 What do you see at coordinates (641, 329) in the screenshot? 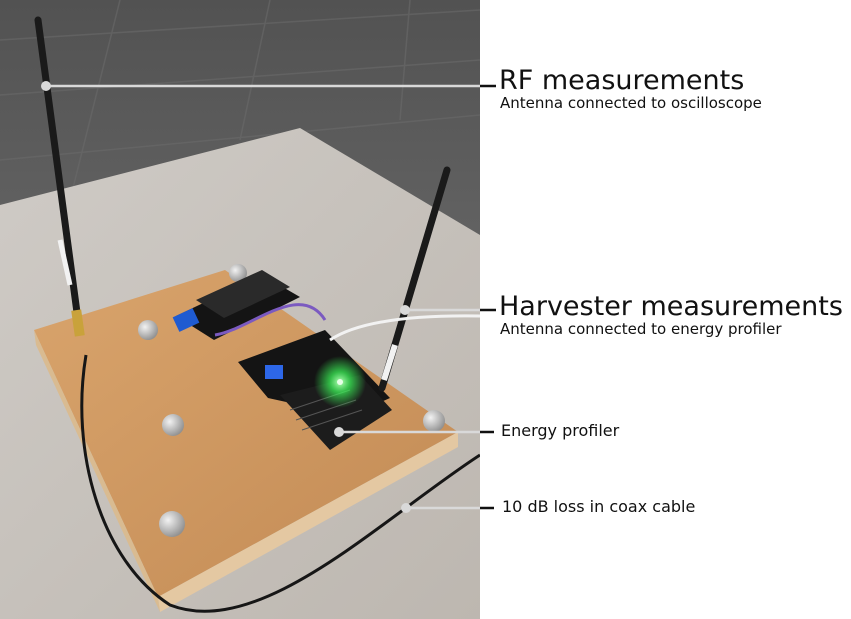
I see `harvester-measurements-subtitle: Antenna connected to energy profiler` at bounding box center [641, 329].